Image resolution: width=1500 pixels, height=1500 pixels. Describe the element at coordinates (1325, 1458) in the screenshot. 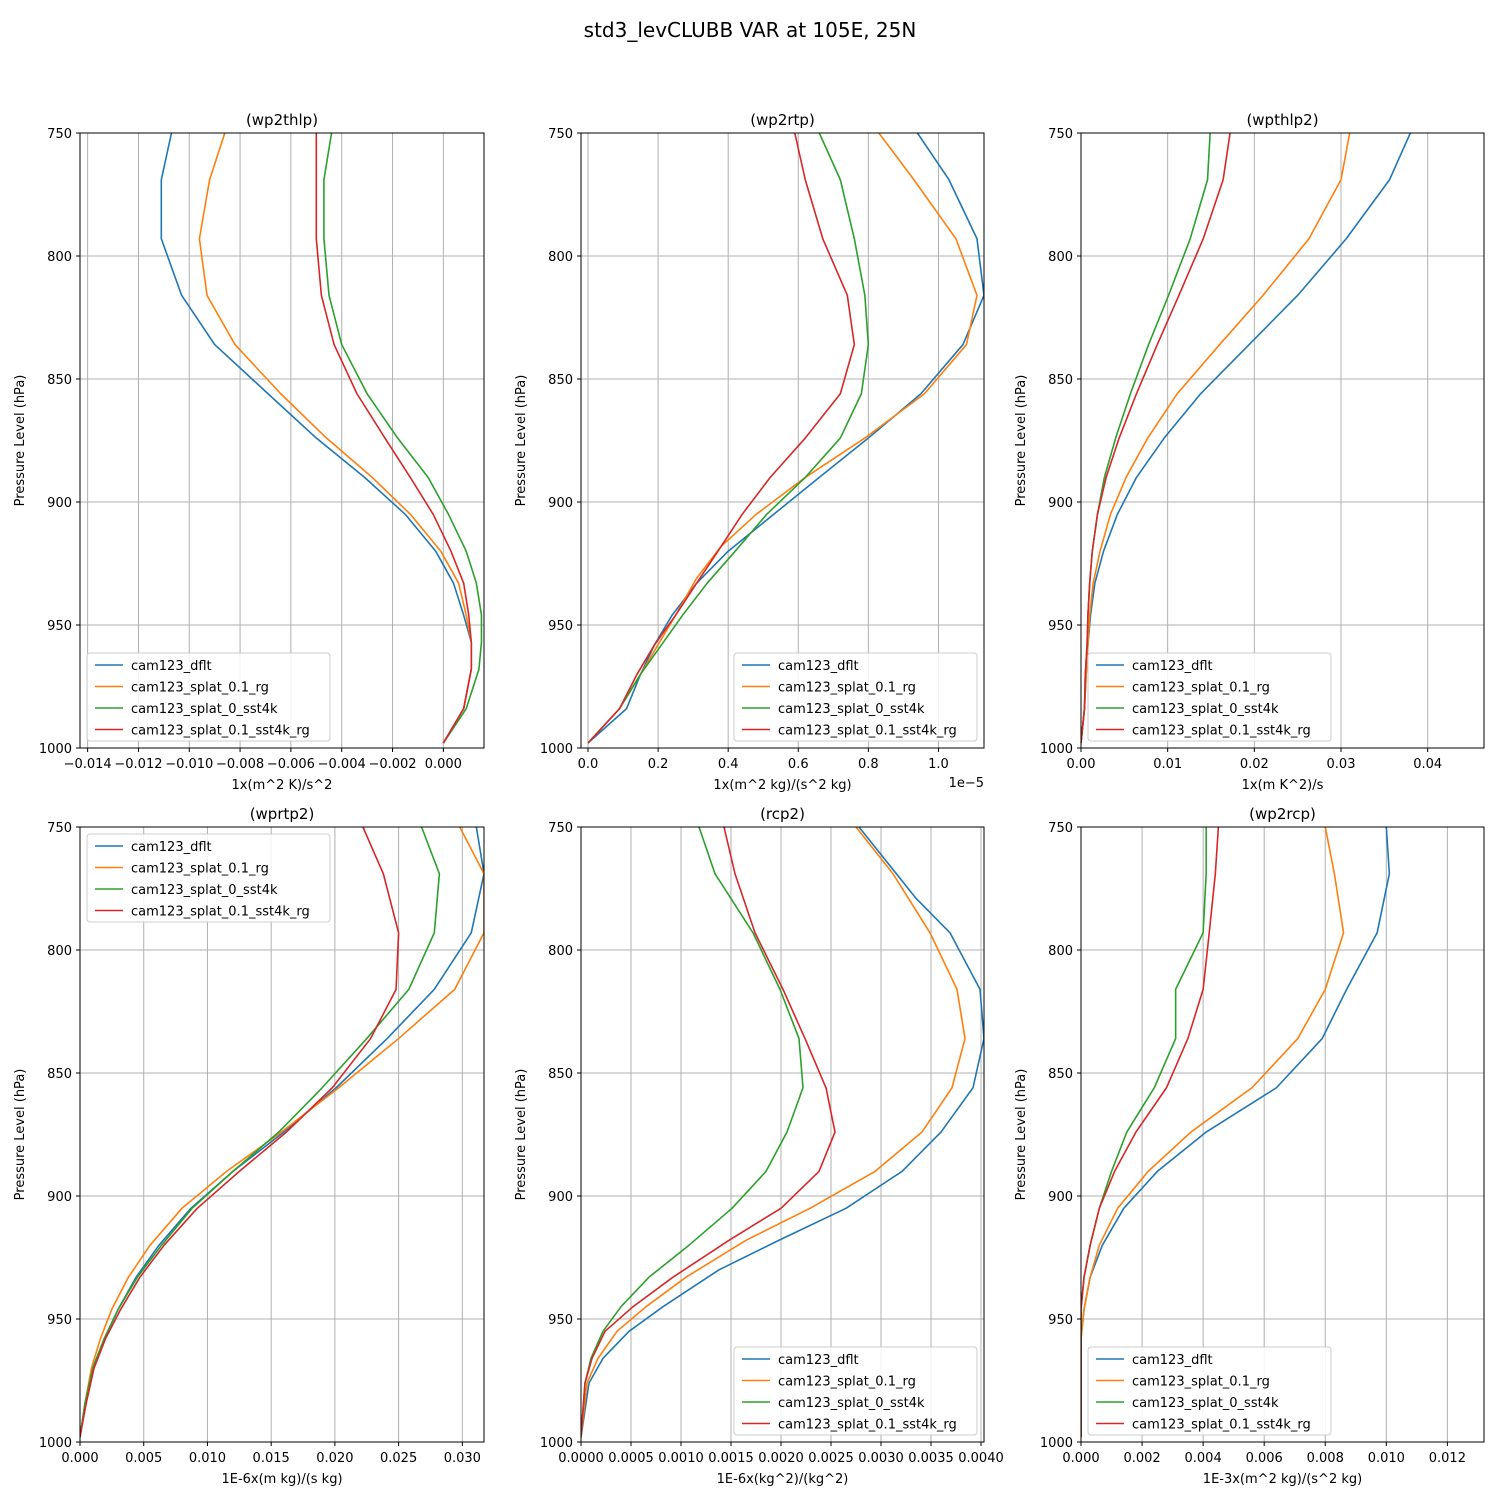

I see `x-tick-label: 0.008` at that location.